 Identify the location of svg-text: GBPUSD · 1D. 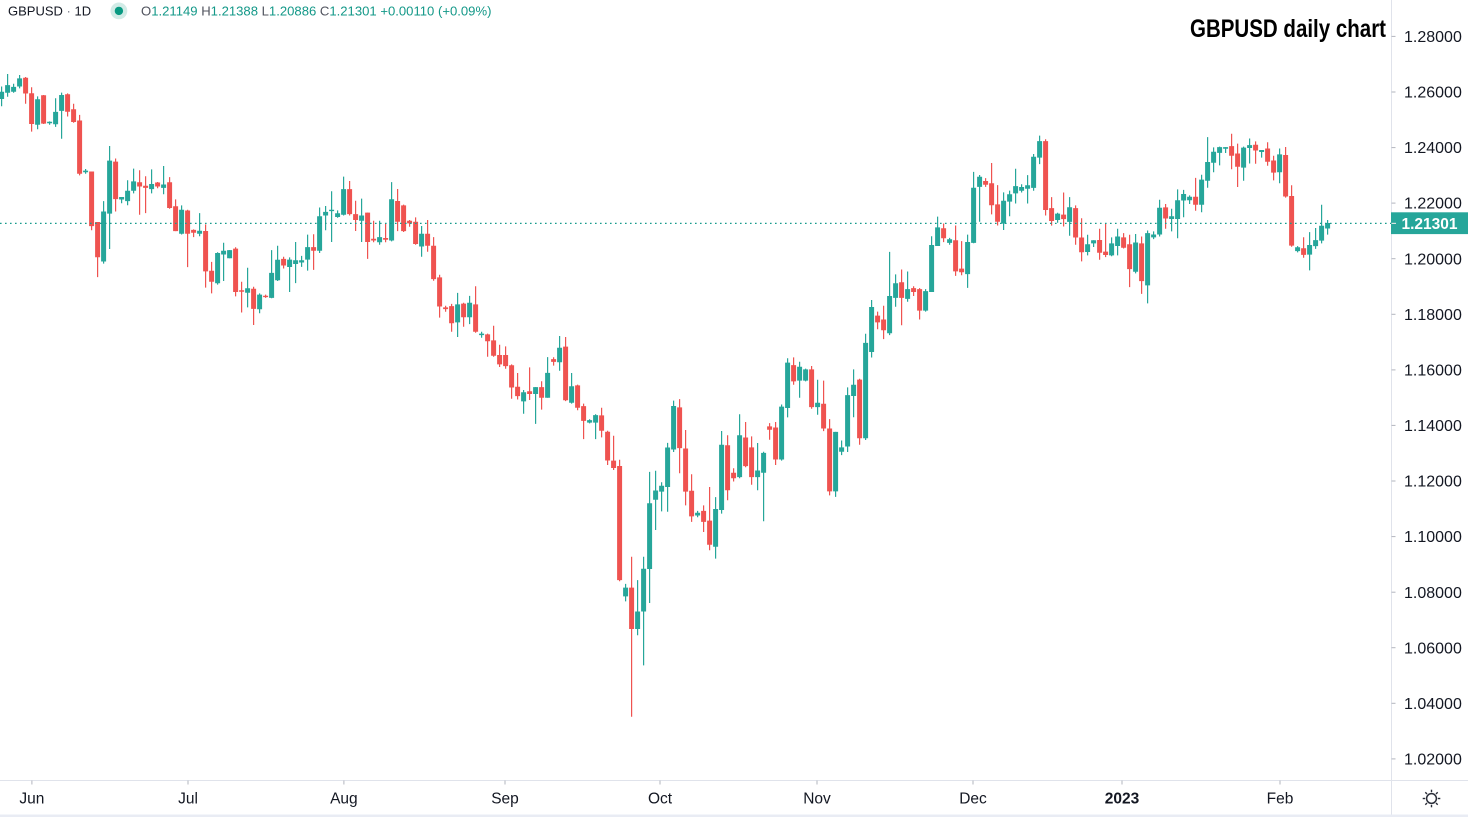
(49, 10).